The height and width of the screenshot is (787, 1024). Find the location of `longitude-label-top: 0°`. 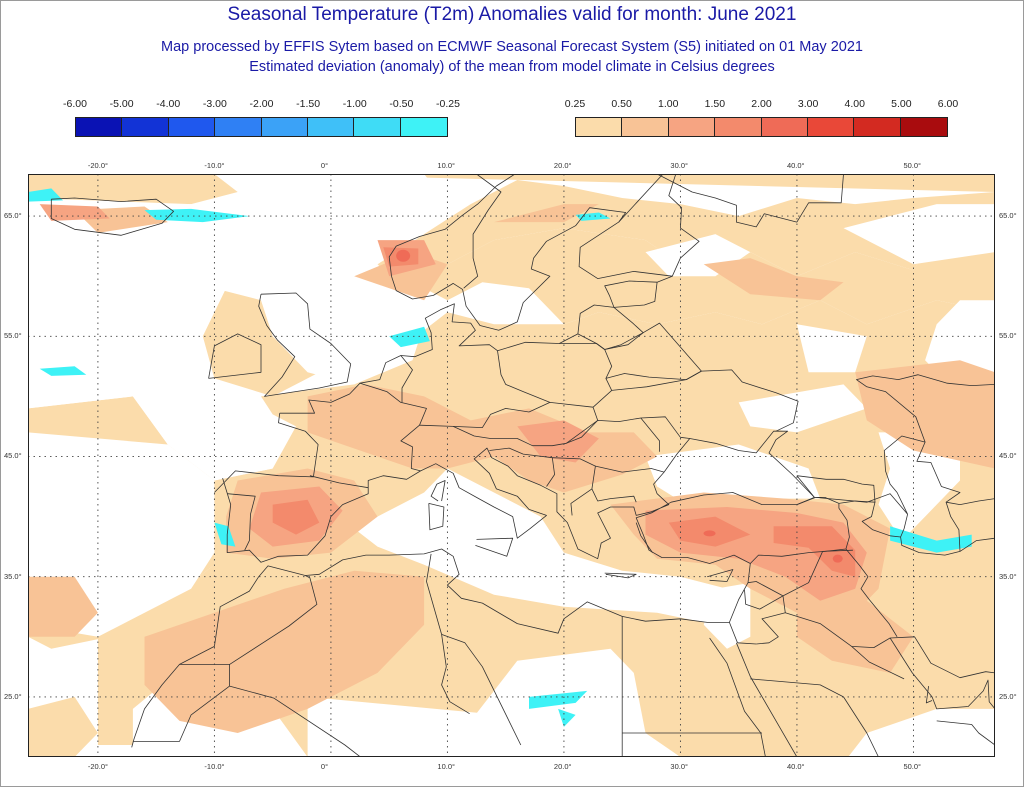

longitude-label-top: 0° is located at coordinates (324, 165).